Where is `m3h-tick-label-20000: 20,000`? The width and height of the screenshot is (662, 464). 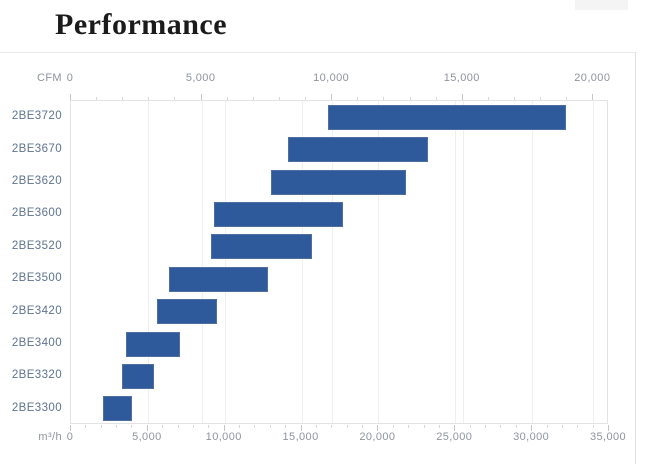
m3h-tick-label-20000: 20,000 is located at coordinates (377, 437).